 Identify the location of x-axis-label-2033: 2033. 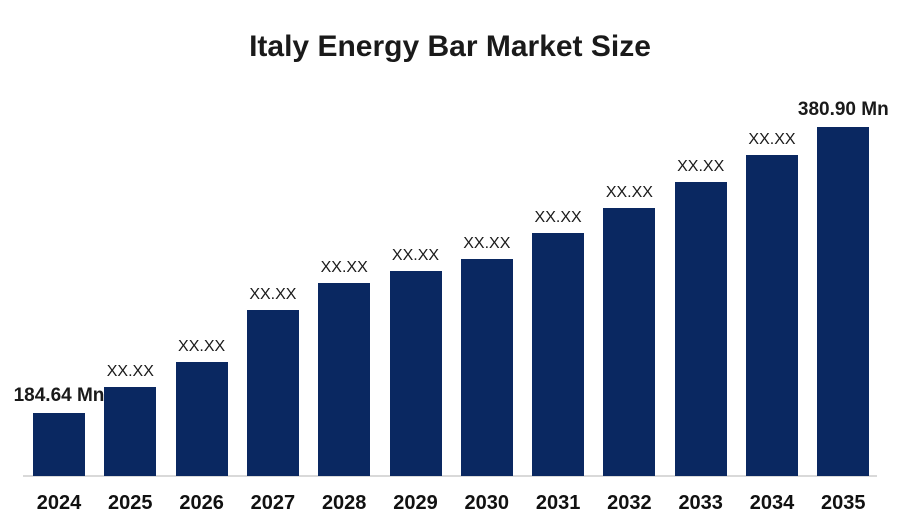
(700, 503).